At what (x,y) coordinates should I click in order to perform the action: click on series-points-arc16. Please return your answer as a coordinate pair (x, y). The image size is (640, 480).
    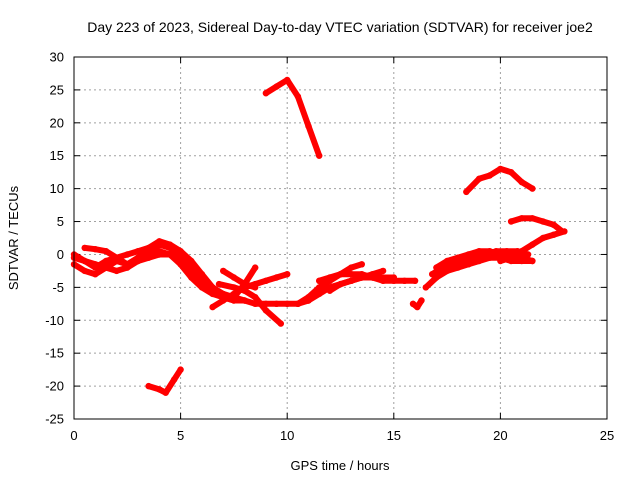
    Looking at the image, I should click on (484, 259).